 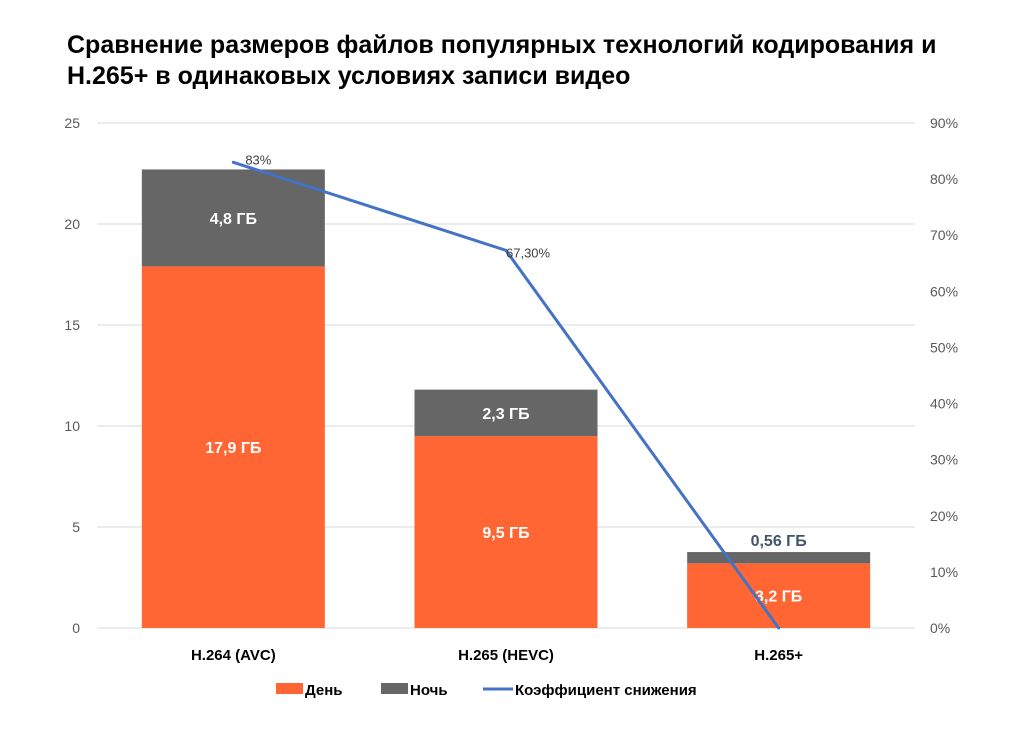 I want to click on y2-tick-label: 60%, so click(x=944, y=291).